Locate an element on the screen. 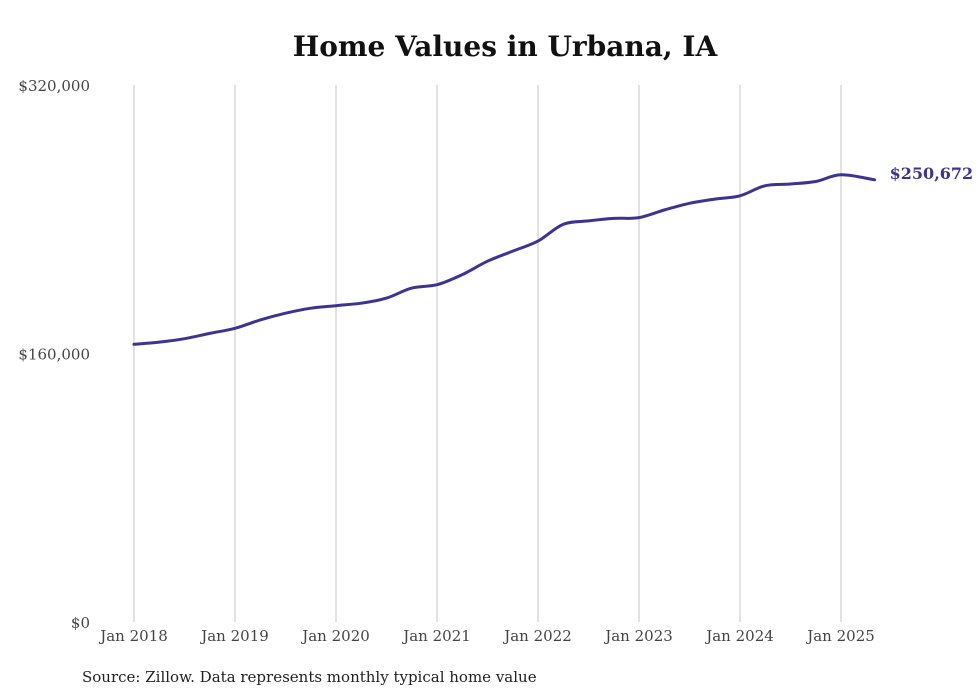  x-tick-label: Jan 2019 is located at coordinates (234, 636).